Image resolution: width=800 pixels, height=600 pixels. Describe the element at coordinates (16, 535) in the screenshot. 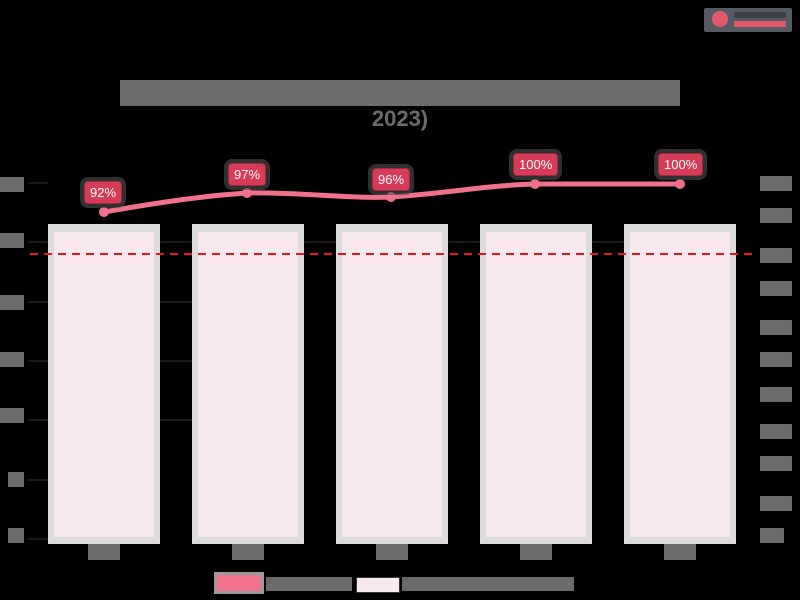

I see `left-tick: 0` at that location.